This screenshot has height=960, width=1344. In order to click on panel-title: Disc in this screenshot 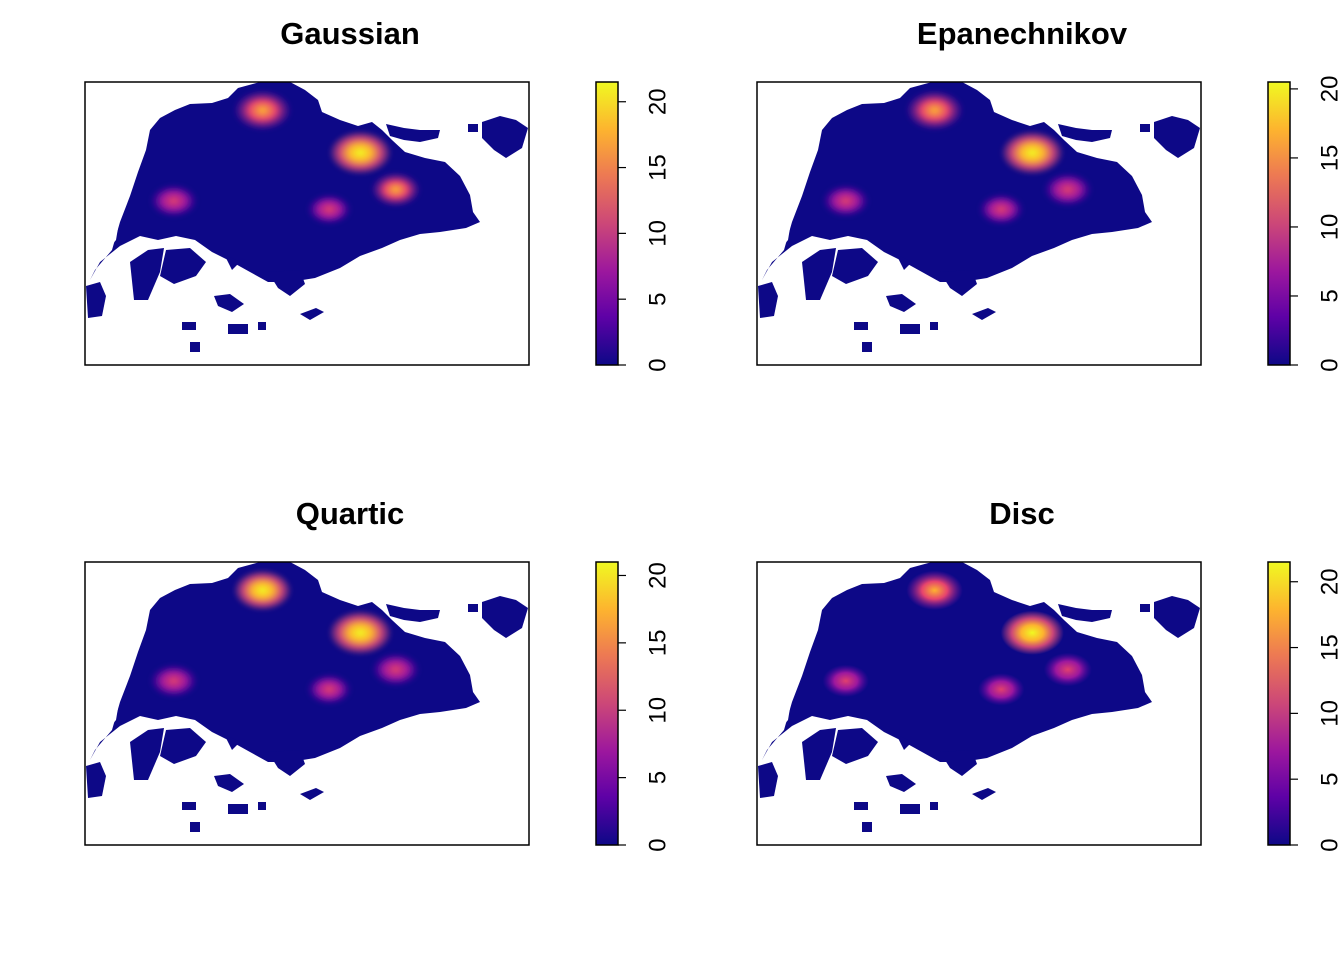, I will do `click(1021, 513)`.